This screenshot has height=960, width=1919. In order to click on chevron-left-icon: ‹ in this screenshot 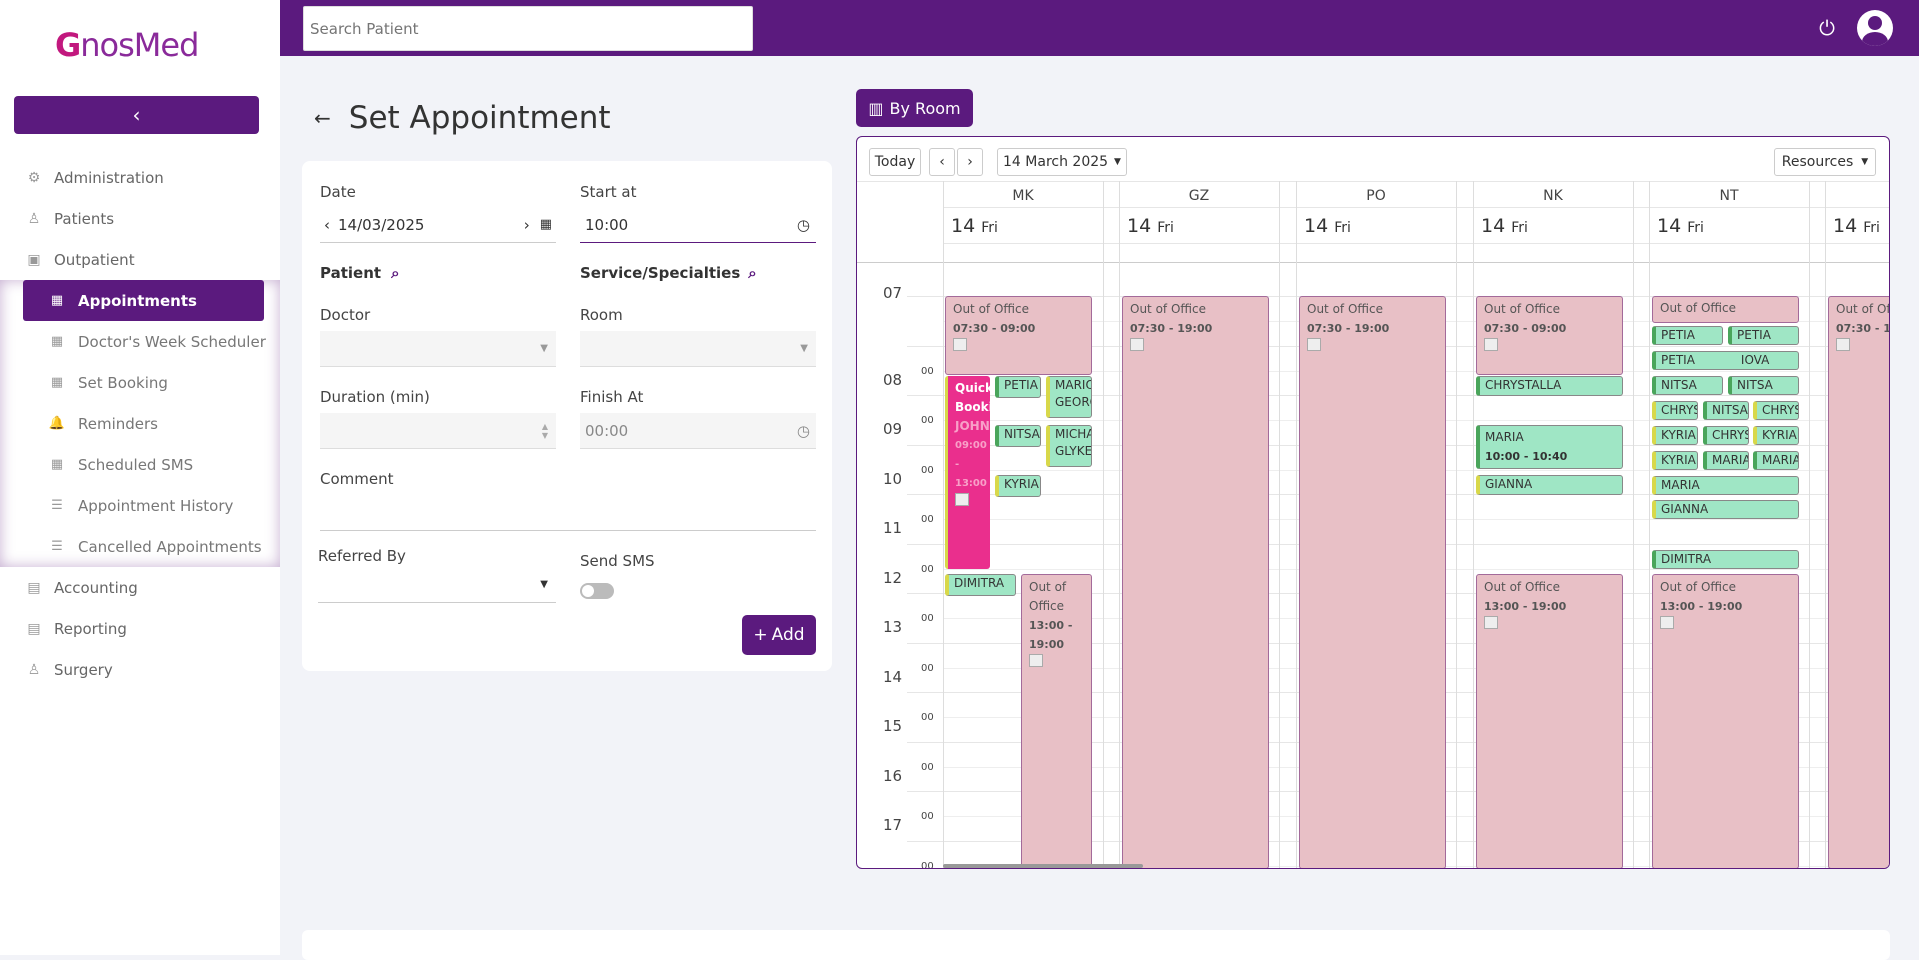, I will do `click(327, 224)`.